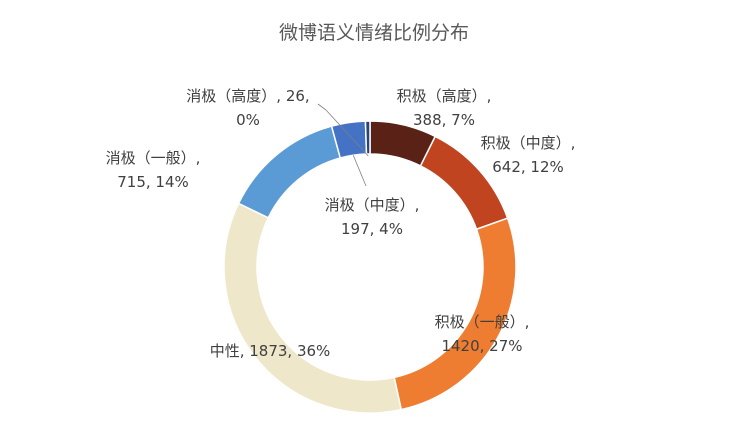 This screenshot has height=442, width=748. What do you see at coordinates (444, 120) in the screenshot?
I see `slice-label-0-line2: 388, 7%` at bounding box center [444, 120].